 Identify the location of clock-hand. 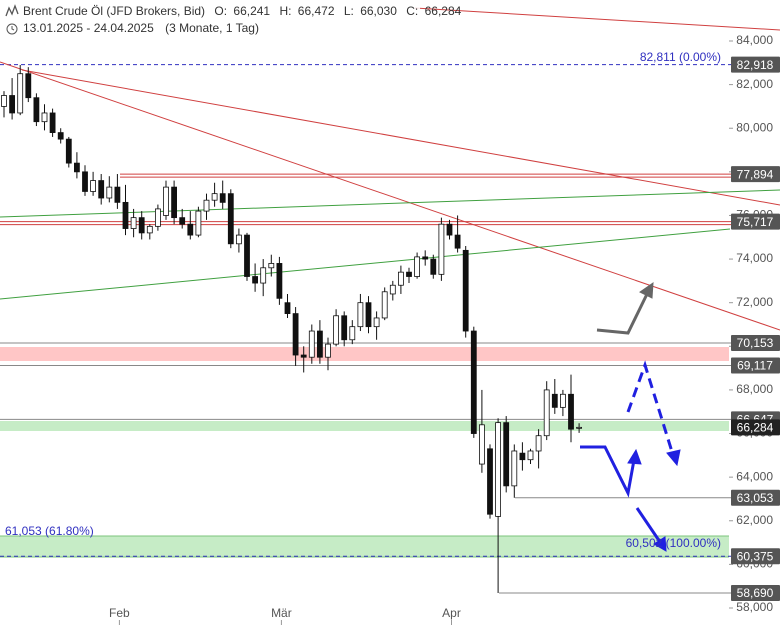
(13, 28).